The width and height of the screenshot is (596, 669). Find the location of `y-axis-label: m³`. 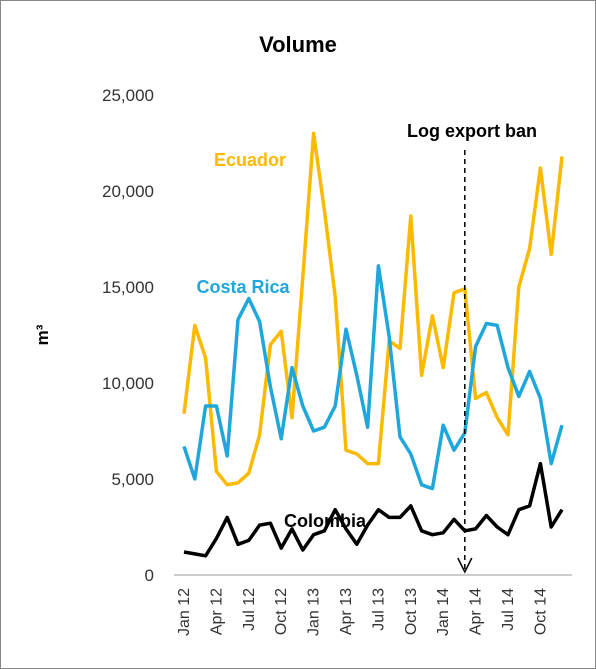

y-axis-label: m³ is located at coordinates (42, 334).